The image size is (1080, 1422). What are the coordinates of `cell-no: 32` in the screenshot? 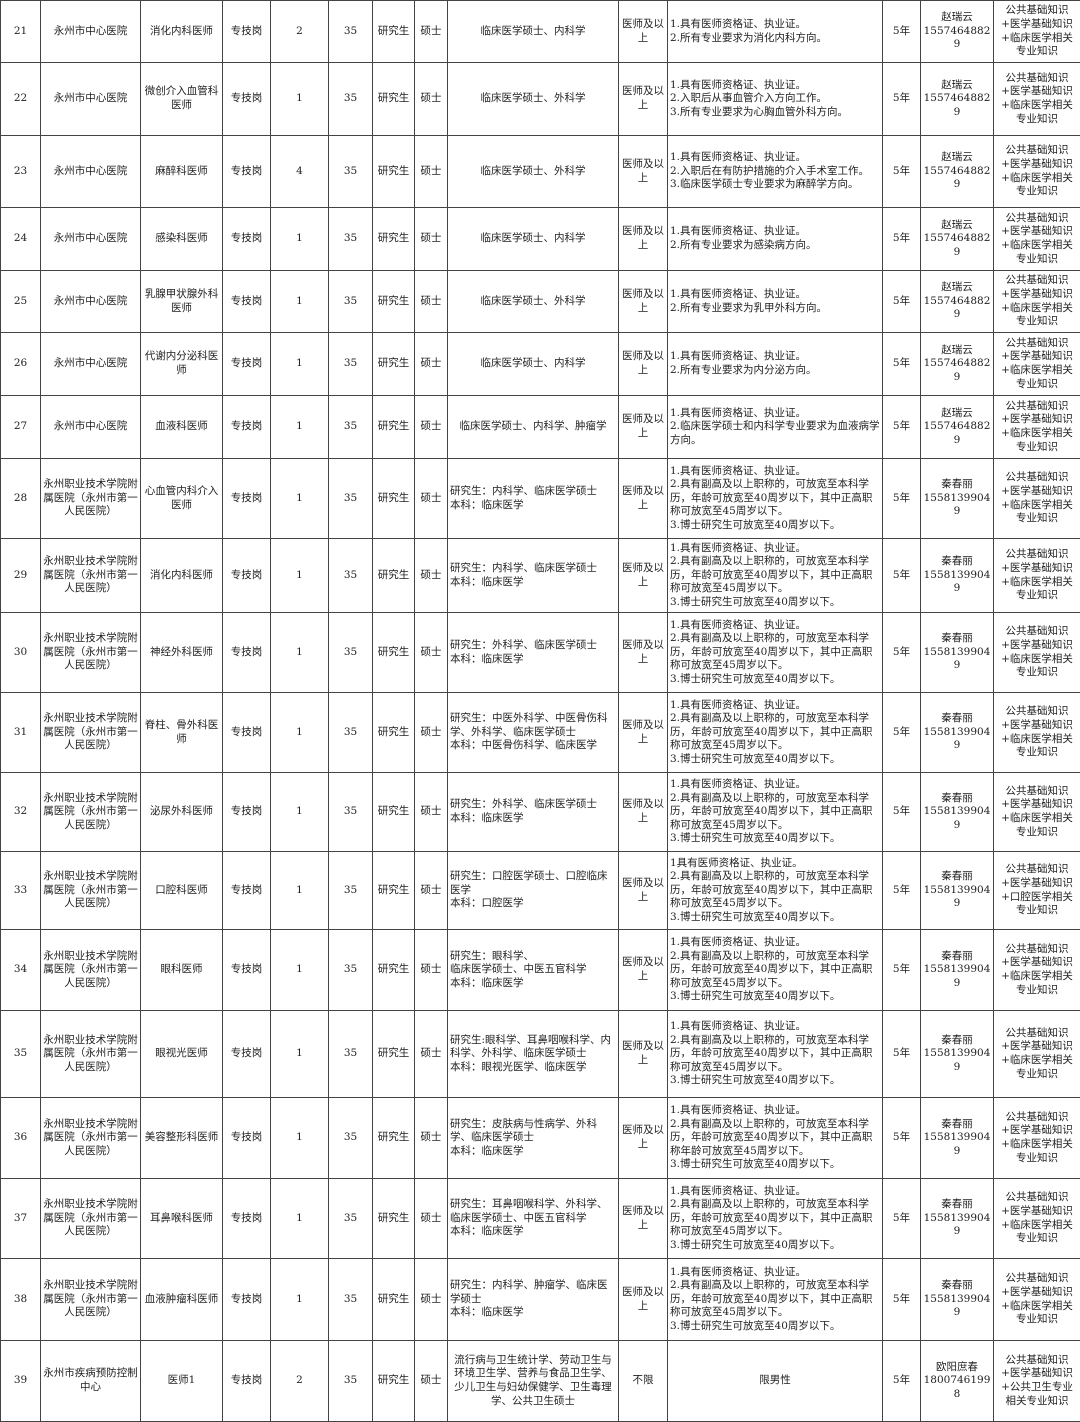 It's located at (21, 812).